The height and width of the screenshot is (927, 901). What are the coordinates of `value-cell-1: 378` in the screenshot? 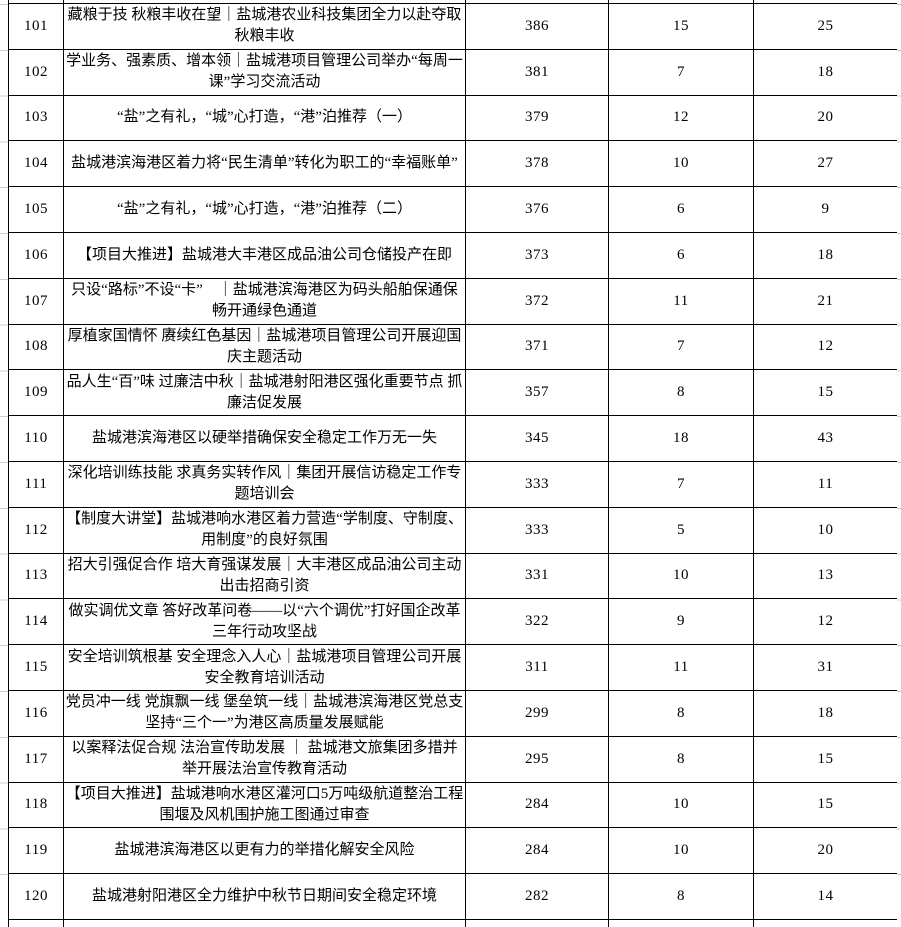 It's located at (537, 164).